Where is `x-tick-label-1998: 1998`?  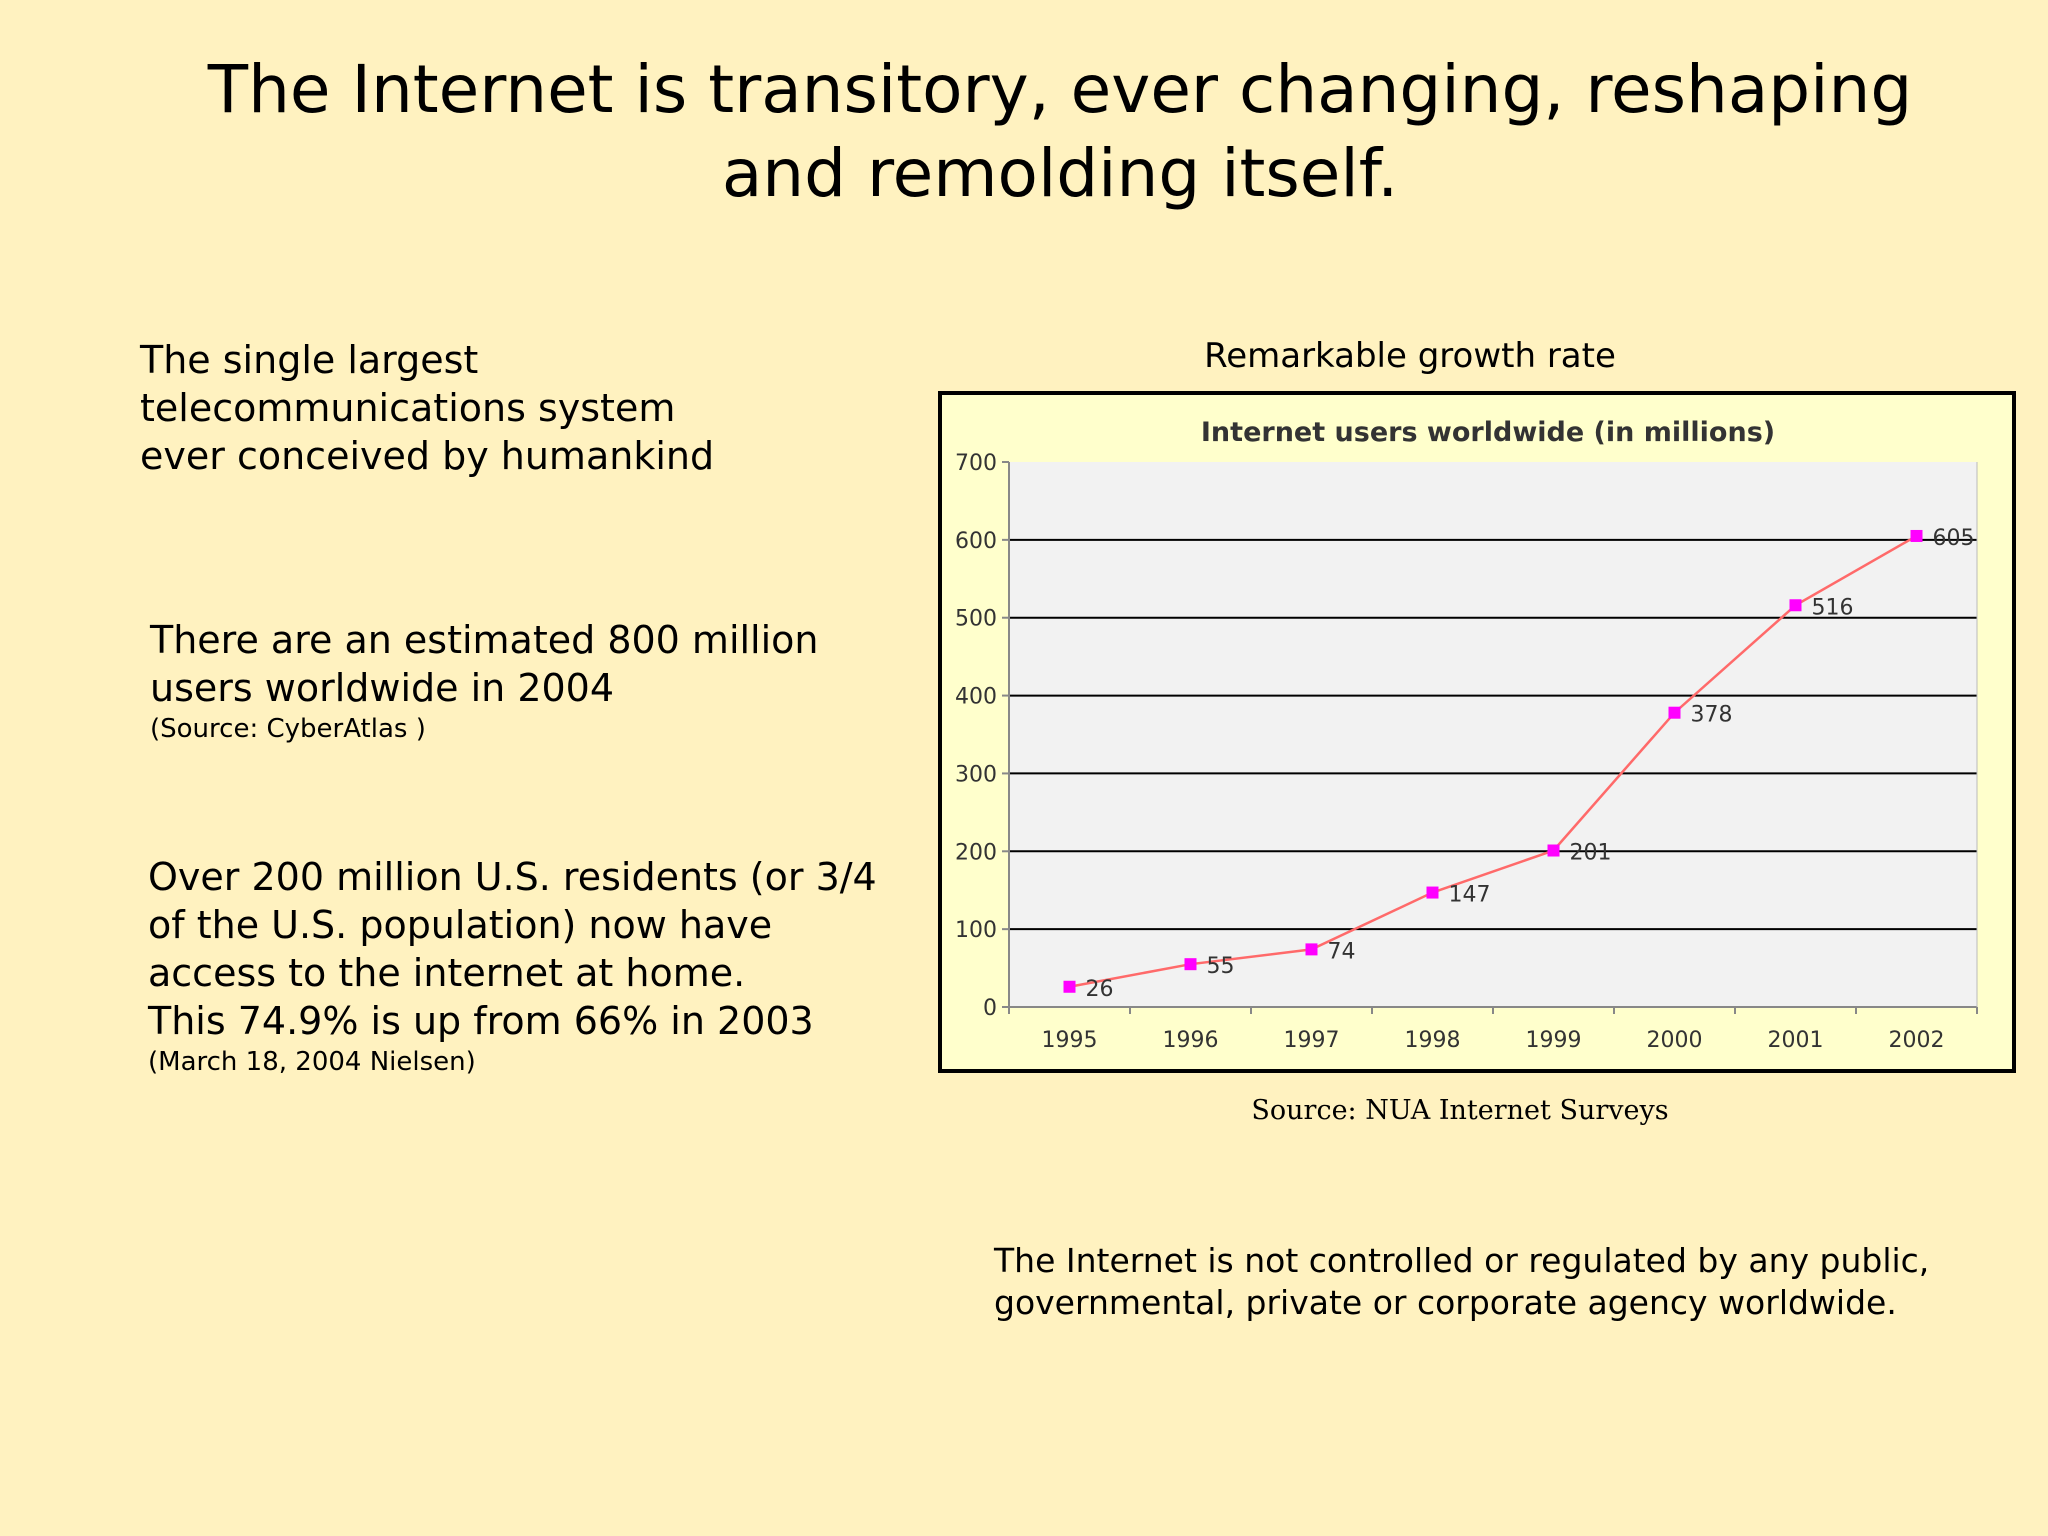
x-tick-label-1998: 1998 is located at coordinates (1433, 1040).